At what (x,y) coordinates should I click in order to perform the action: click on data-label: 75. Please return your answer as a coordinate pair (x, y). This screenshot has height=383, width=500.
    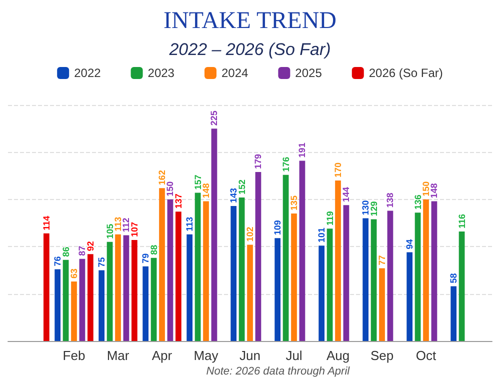
    Looking at the image, I should click on (101, 262).